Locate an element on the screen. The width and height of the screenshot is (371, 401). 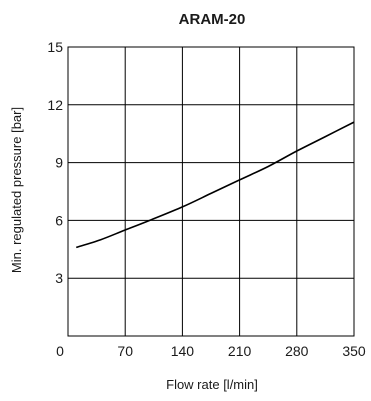
x-axis-label: Flow rate [l/min] is located at coordinates (212, 384).